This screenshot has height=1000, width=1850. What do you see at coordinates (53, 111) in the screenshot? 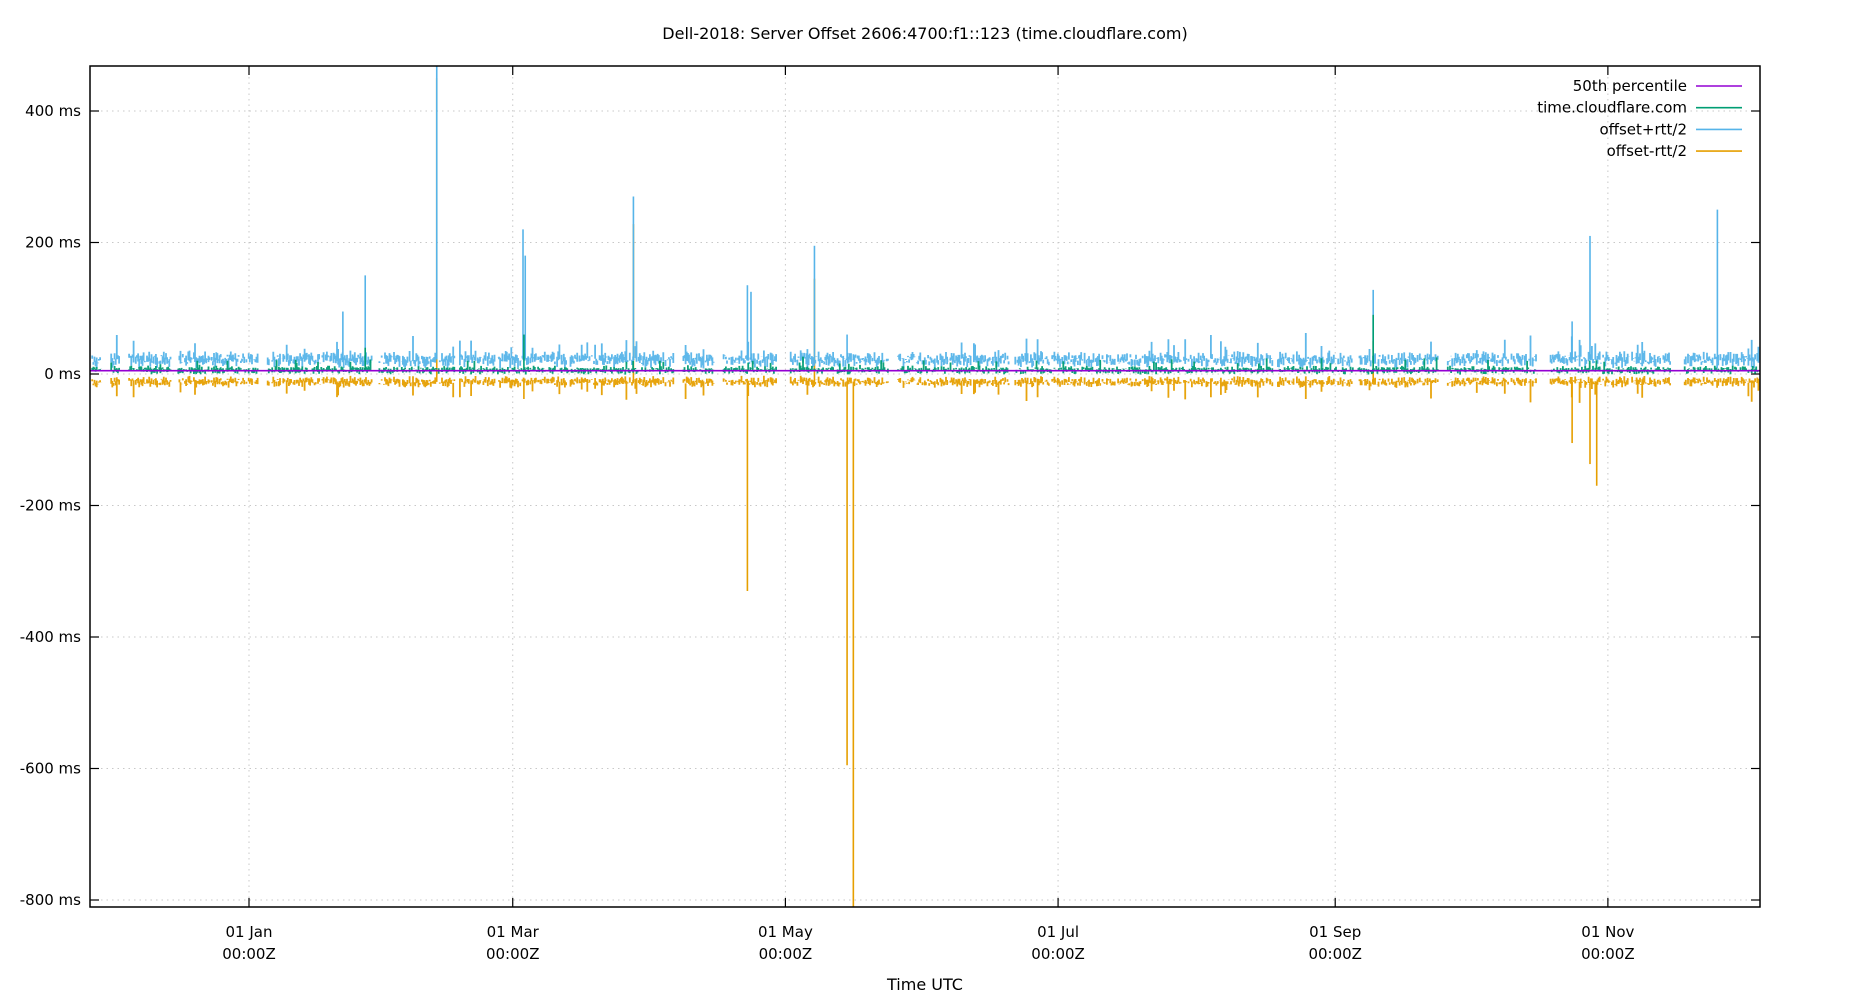
I see `y-tick-label: 400 ms` at bounding box center [53, 111].